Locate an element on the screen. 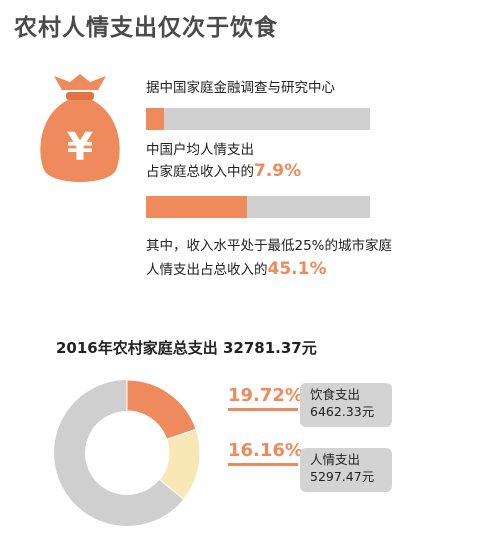 This screenshot has height=543, width=500. slice1-leader-line is located at coordinates (263, 409).